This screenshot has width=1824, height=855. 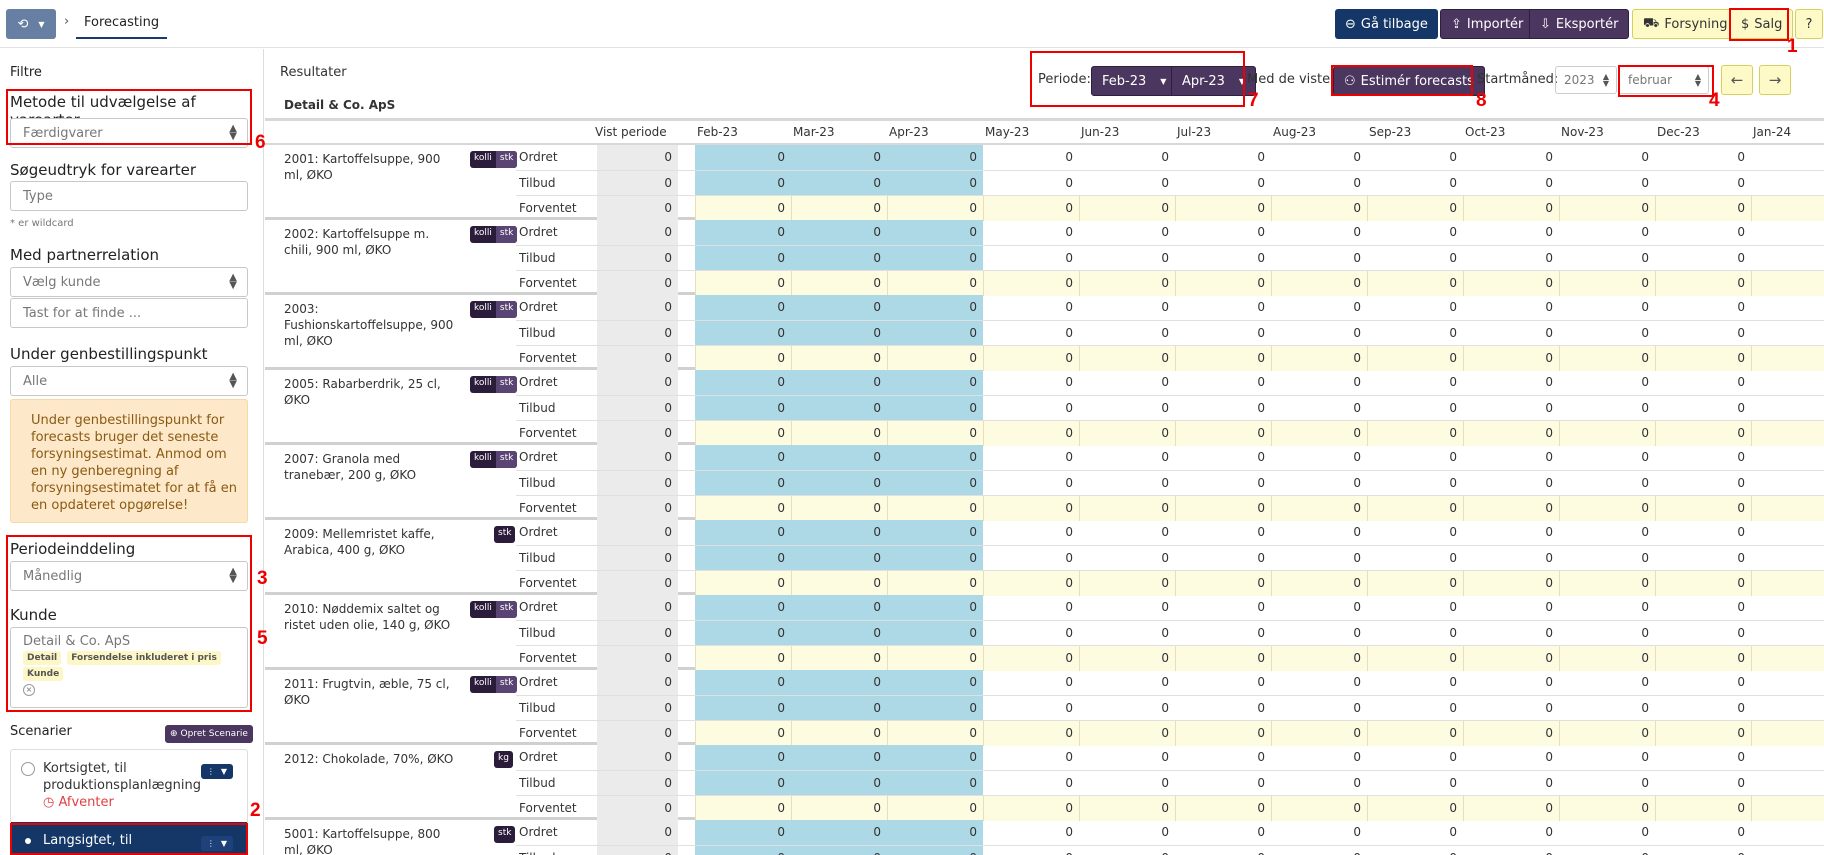 I want to click on clear-customer-icon: ×, so click(x=29, y=690).